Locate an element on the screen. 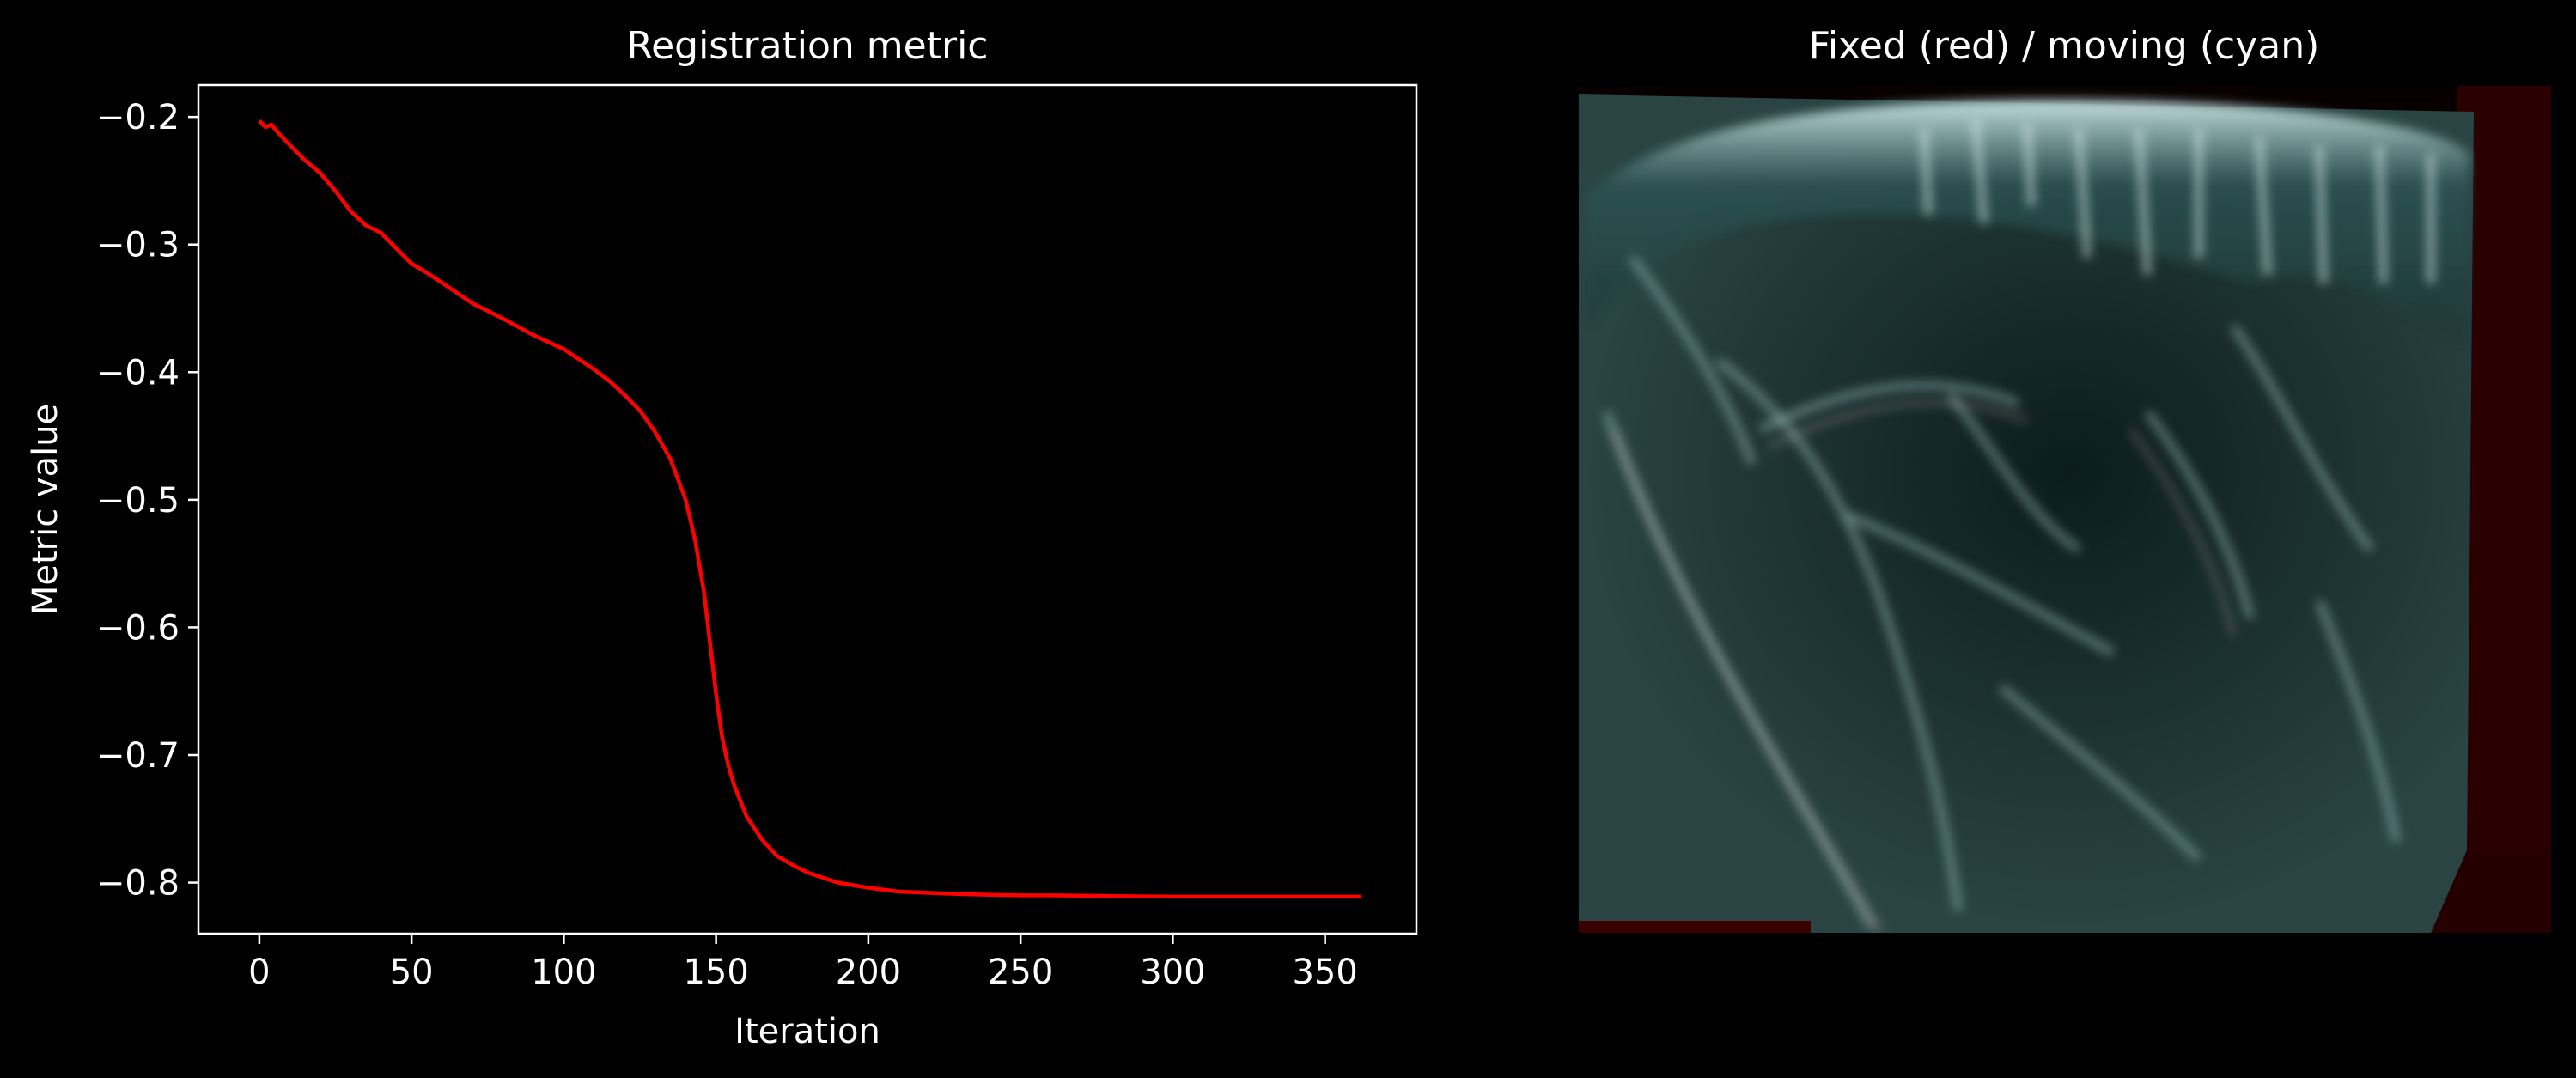  y-tick-label: −0.6 is located at coordinates (138, 628).